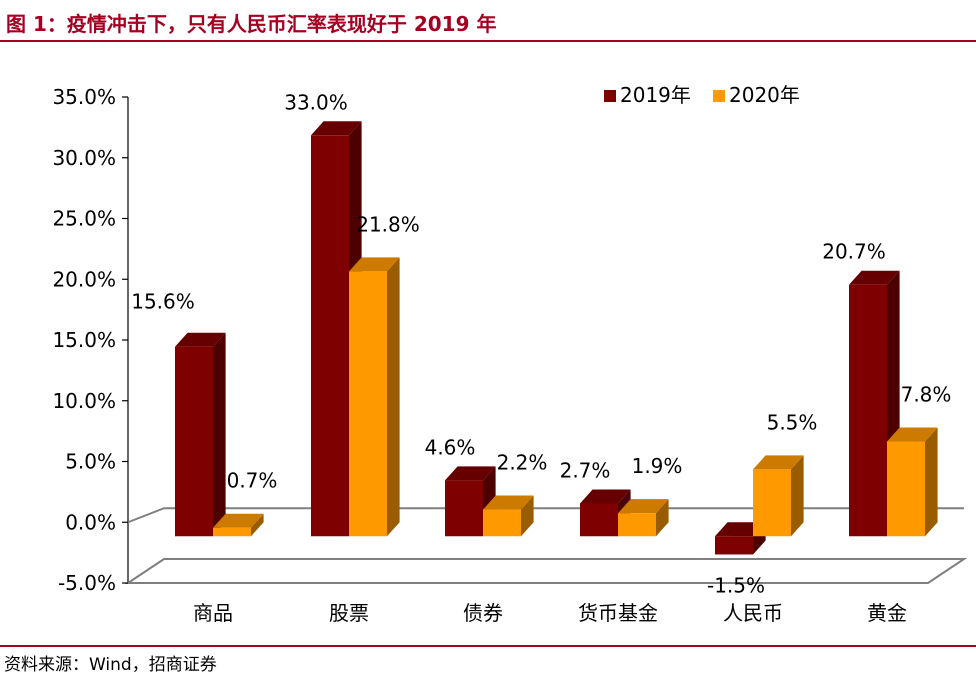  What do you see at coordinates (753, 613) in the screenshot?
I see `x-category-label: 人民币` at bounding box center [753, 613].